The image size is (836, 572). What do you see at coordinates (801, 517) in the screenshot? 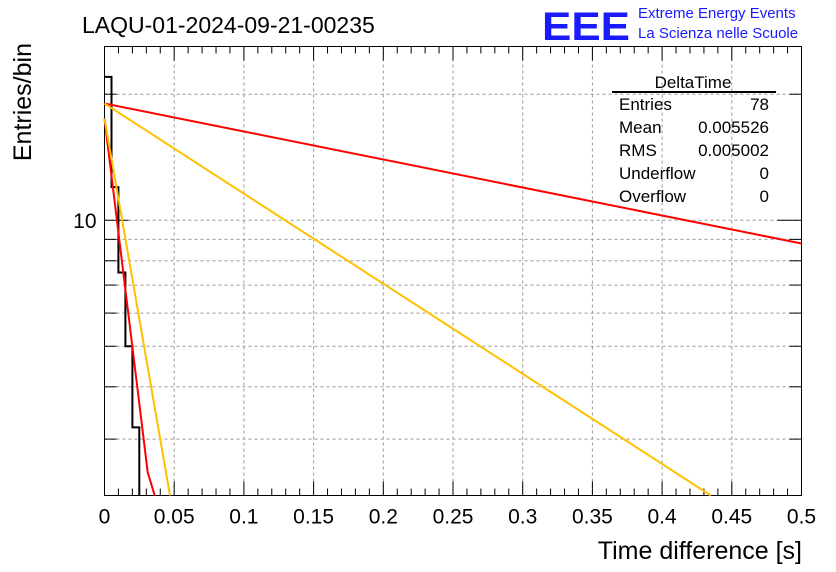
I see `x-tick-label: 0.5` at bounding box center [801, 517].